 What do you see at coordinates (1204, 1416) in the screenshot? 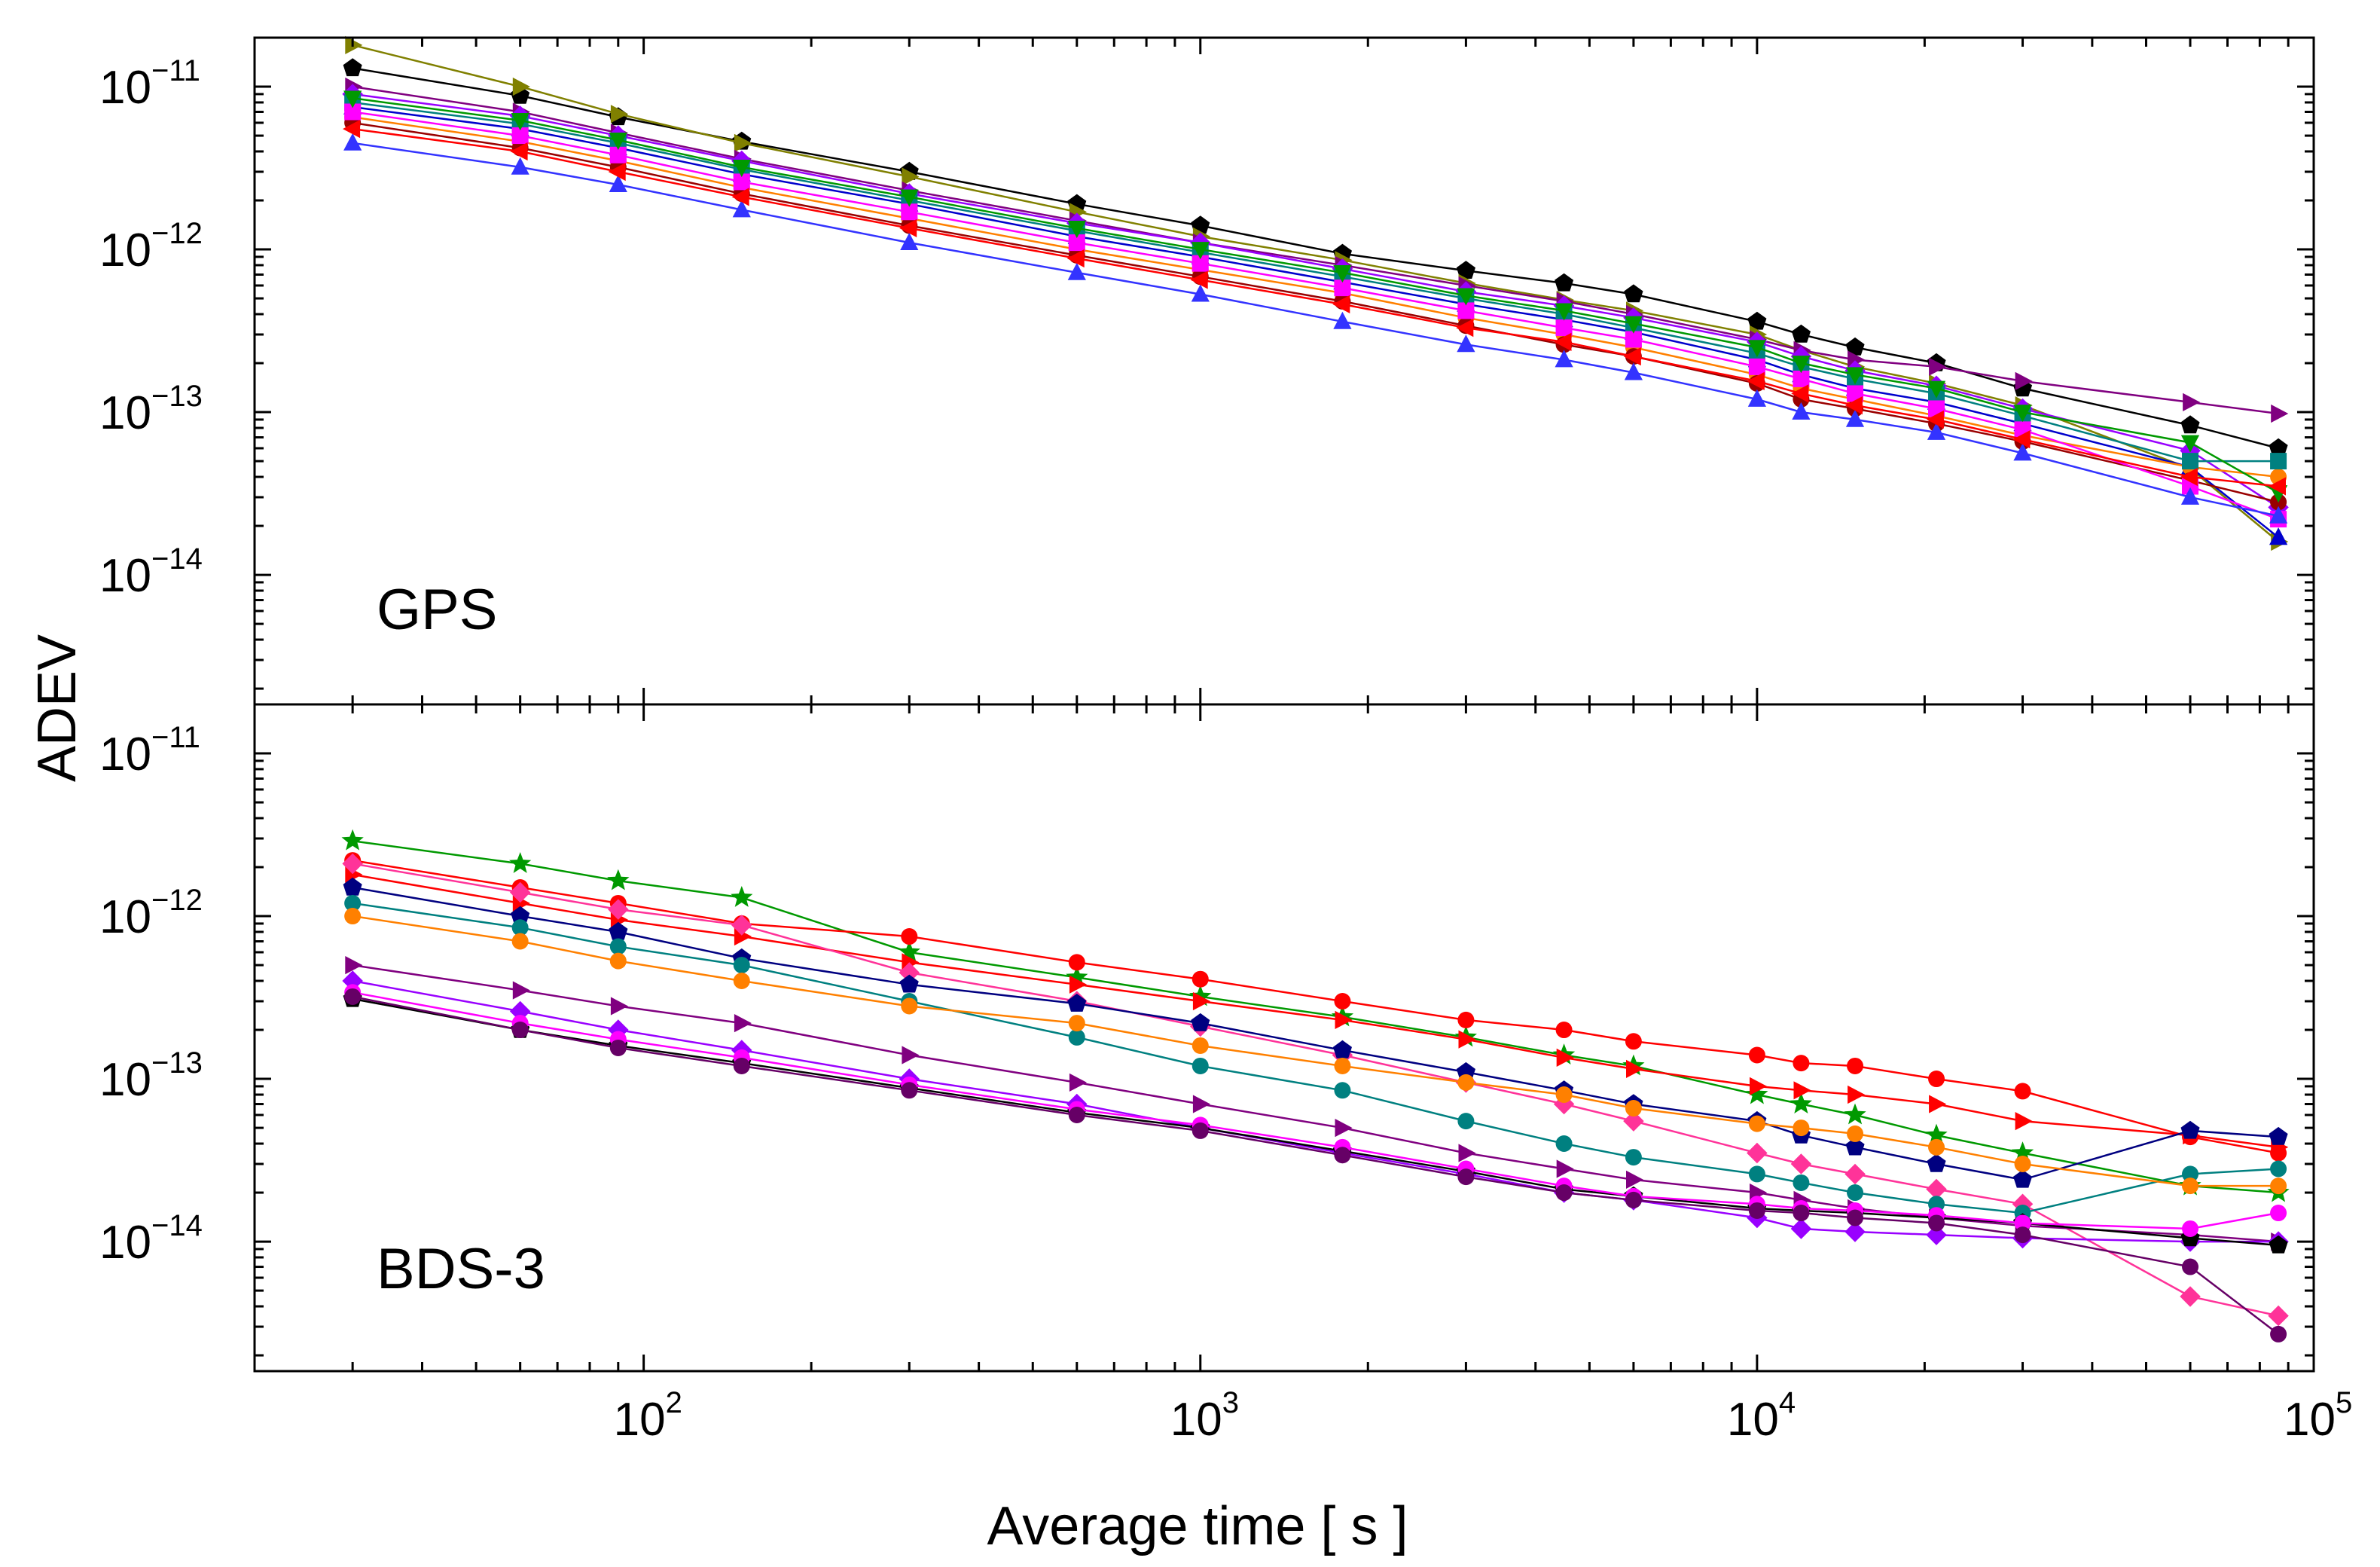
I see `x-tick-label: 103` at bounding box center [1204, 1416].